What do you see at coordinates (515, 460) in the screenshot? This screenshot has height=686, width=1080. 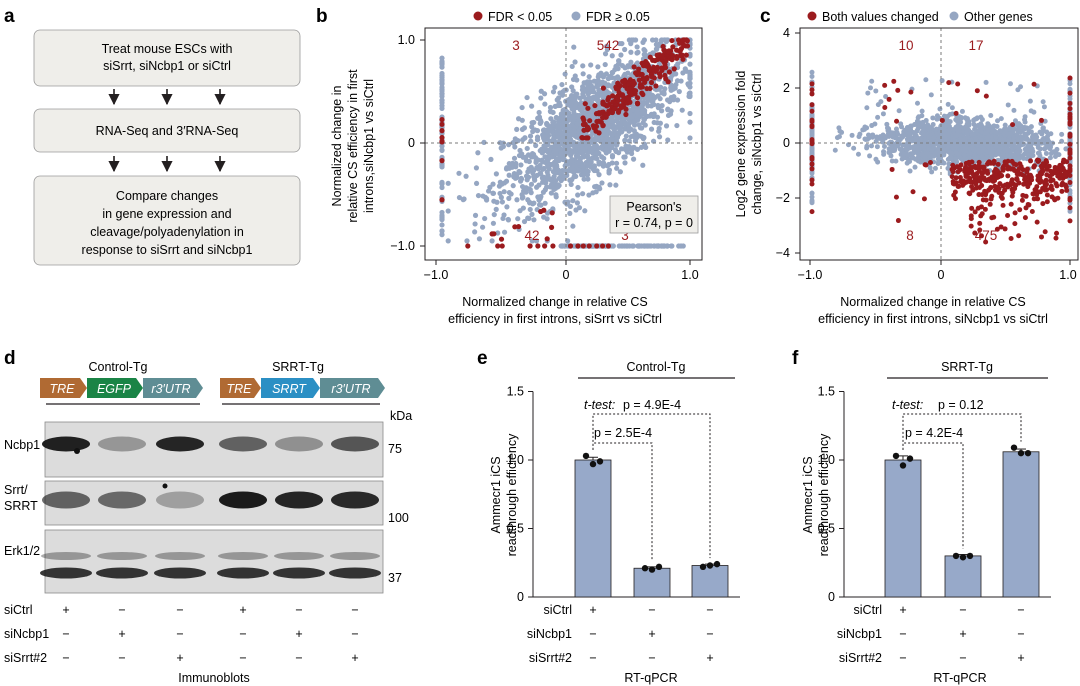 I see `y-tick-label: 1.0` at bounding box center [515, 460].